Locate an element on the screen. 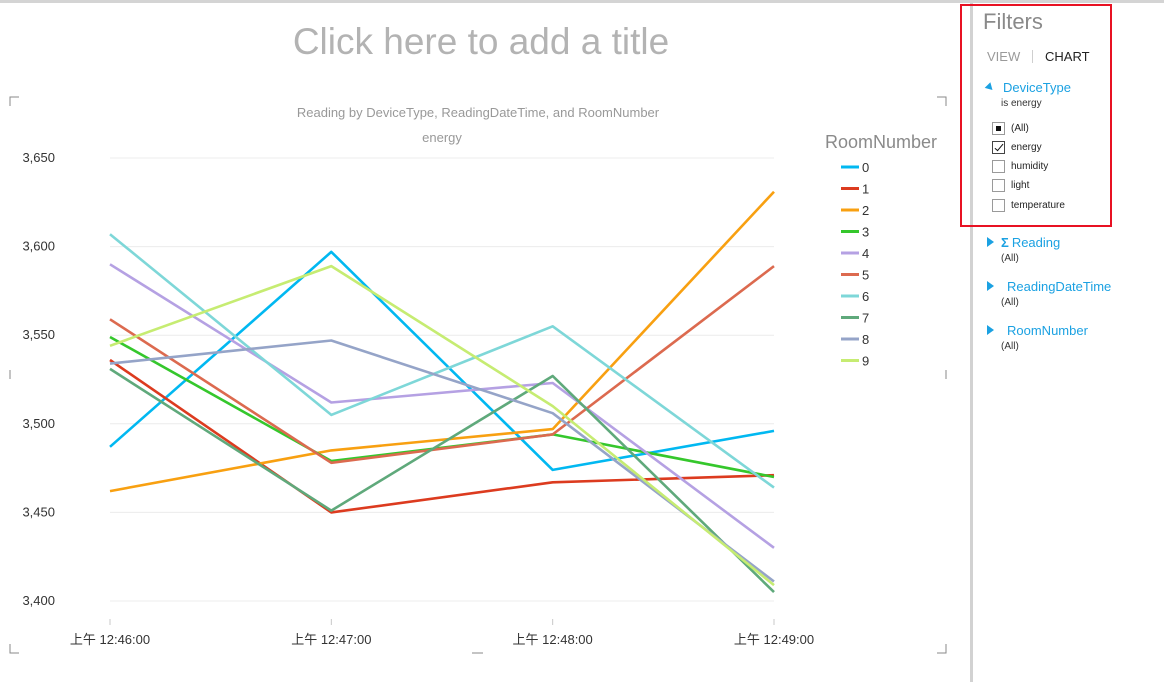  collapse-triangle-icon is located at coordinates (990, 87).